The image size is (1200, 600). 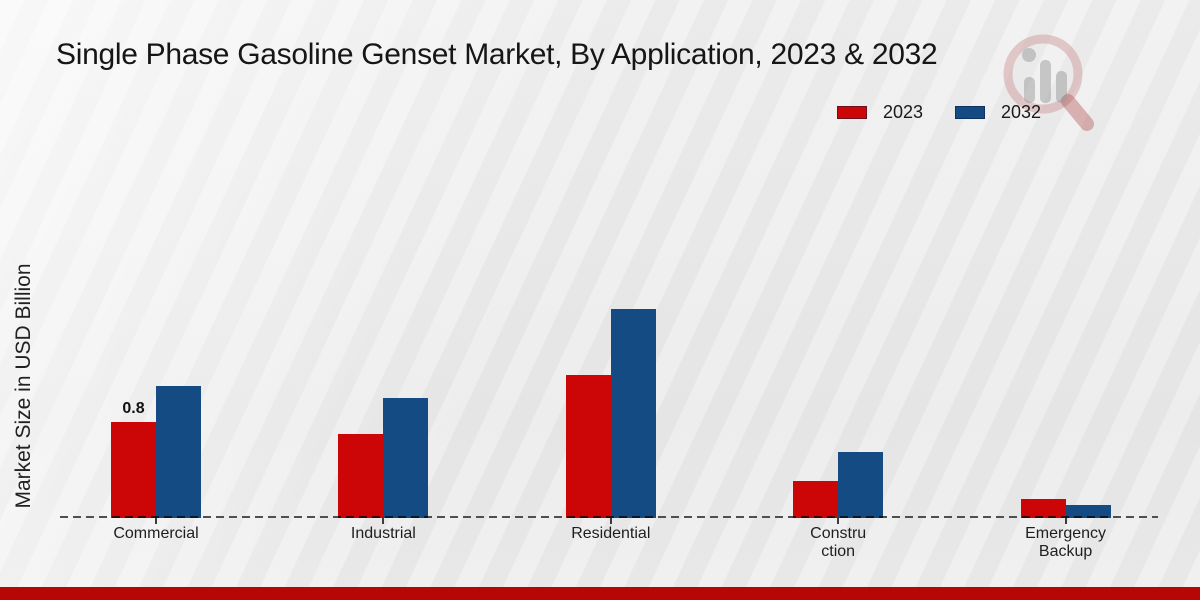 What do you see at coordinates (1048, 82) in the screenshot?
I see `magnifier-bar-chart-logo-icon` at bounding box center [1048, 82].